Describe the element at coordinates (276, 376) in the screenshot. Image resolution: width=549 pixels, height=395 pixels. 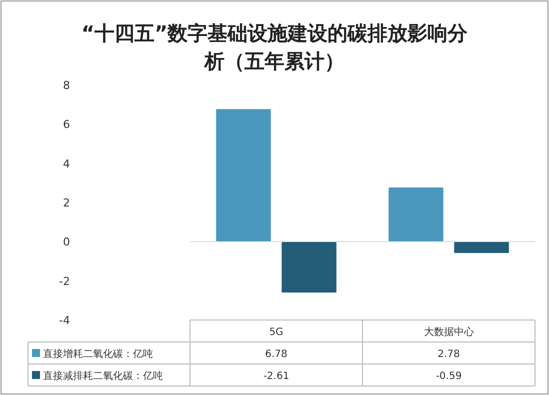
I see `data-label: -2.61` at that location.